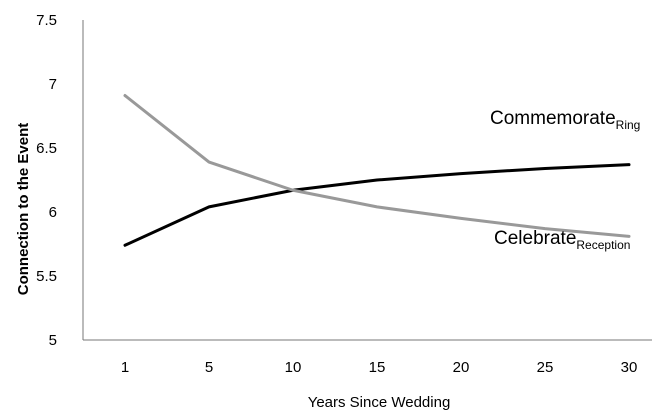 This screenshot has width=652, height=412. What do you see at coordinates (46, 180) in the screenshot?
I see `y-axis-ticks: 5 5.5 6 6.5 7 7.5` at bounding box center [46, 180].